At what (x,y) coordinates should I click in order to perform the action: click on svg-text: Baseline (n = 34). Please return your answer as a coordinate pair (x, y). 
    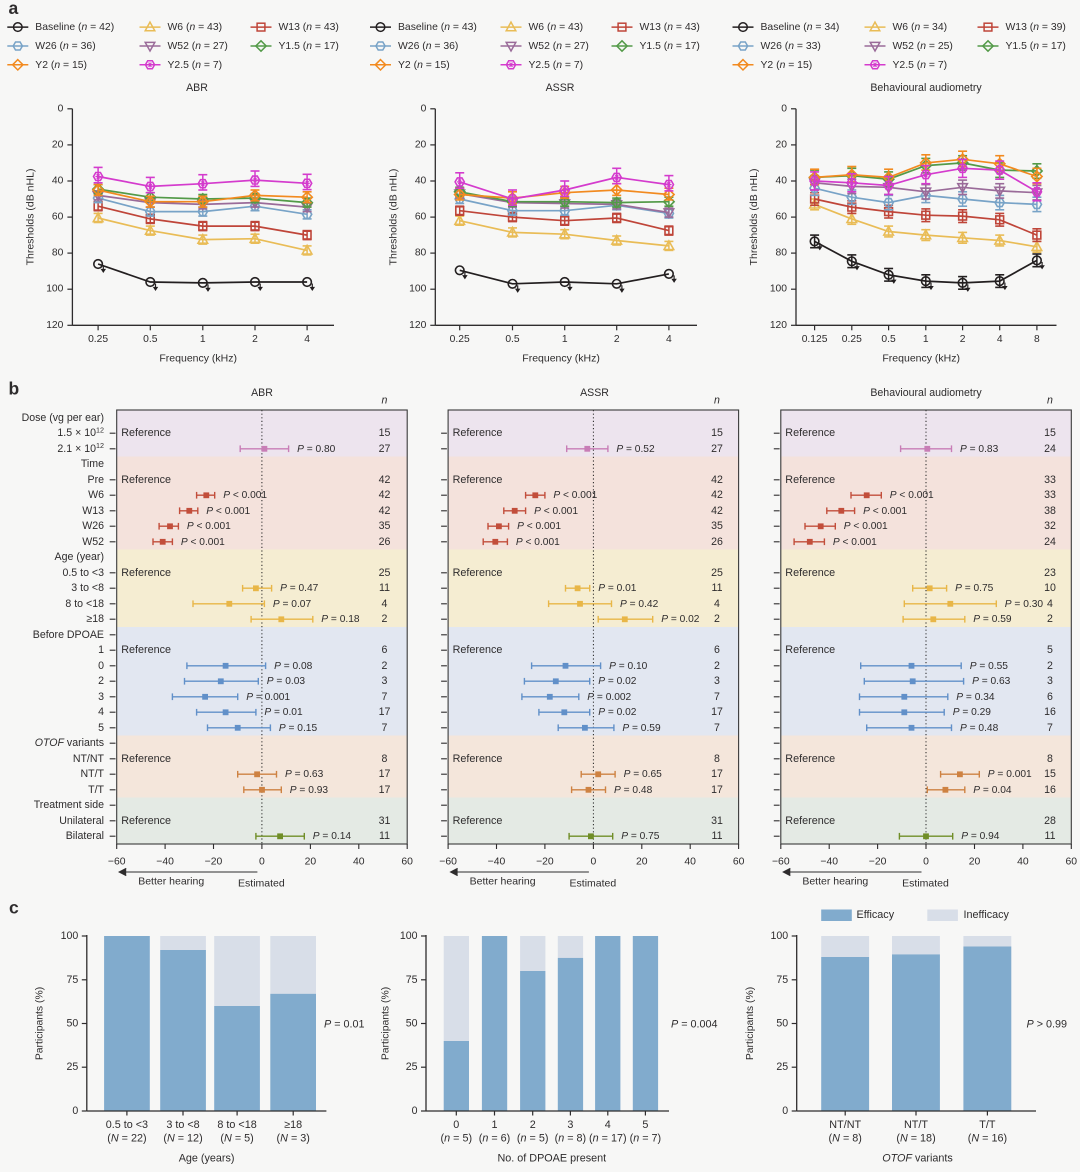
    Looking at the image, I should click on (800, 27).